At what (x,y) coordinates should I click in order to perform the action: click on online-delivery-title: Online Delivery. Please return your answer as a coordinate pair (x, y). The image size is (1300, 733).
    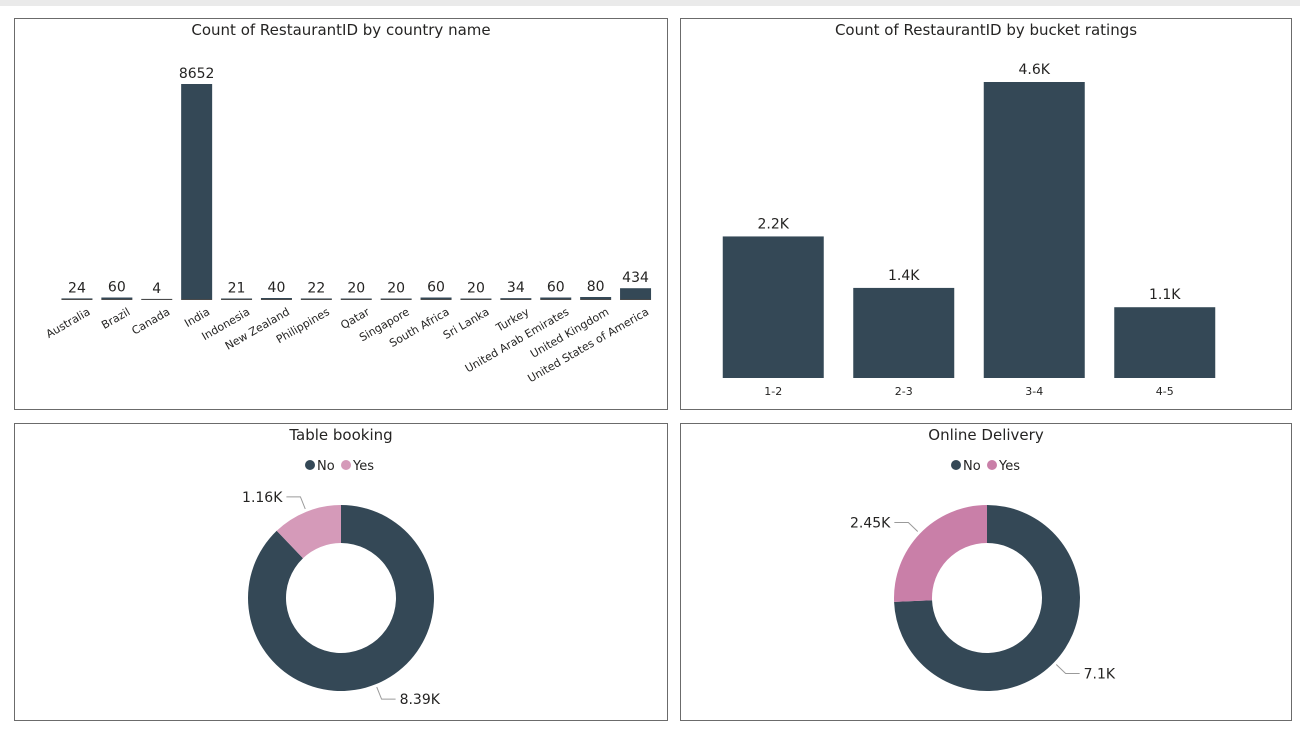
    Looking at the image, I should click on (986, 435).